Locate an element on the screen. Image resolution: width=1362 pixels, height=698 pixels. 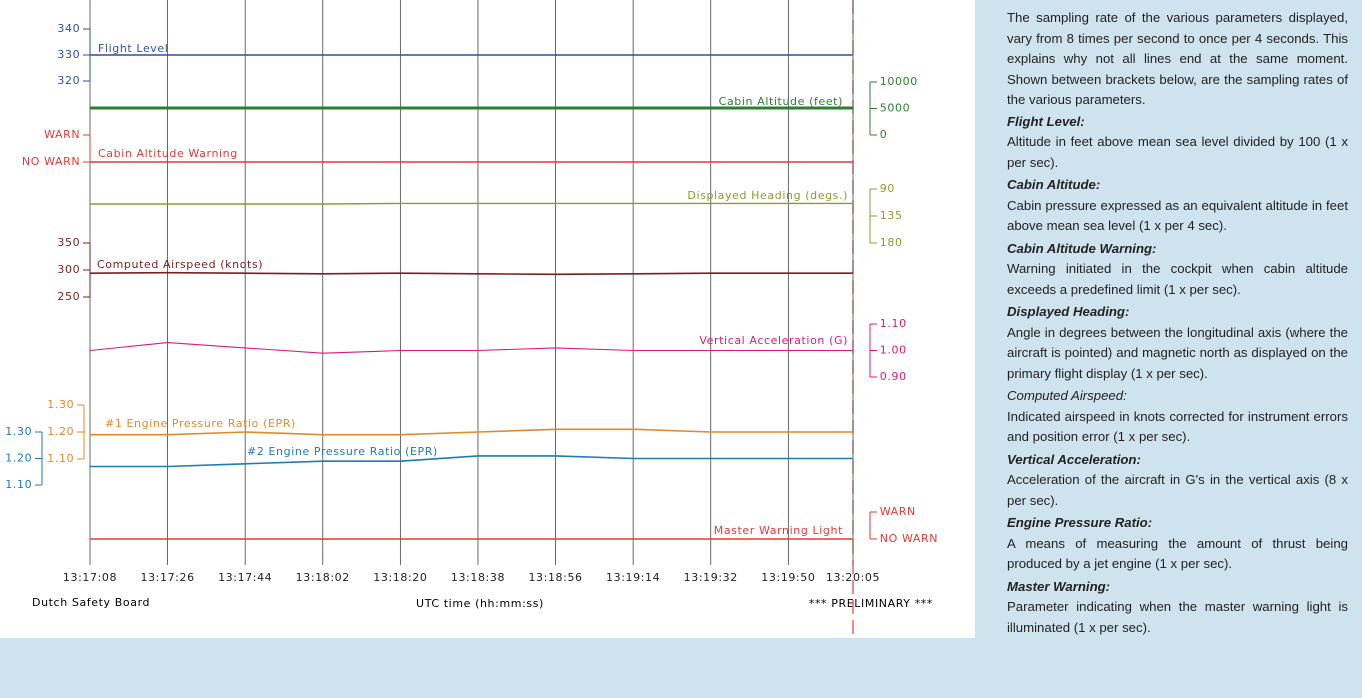
note-heading: Flight Level: is located at coordinates (1046, 121).